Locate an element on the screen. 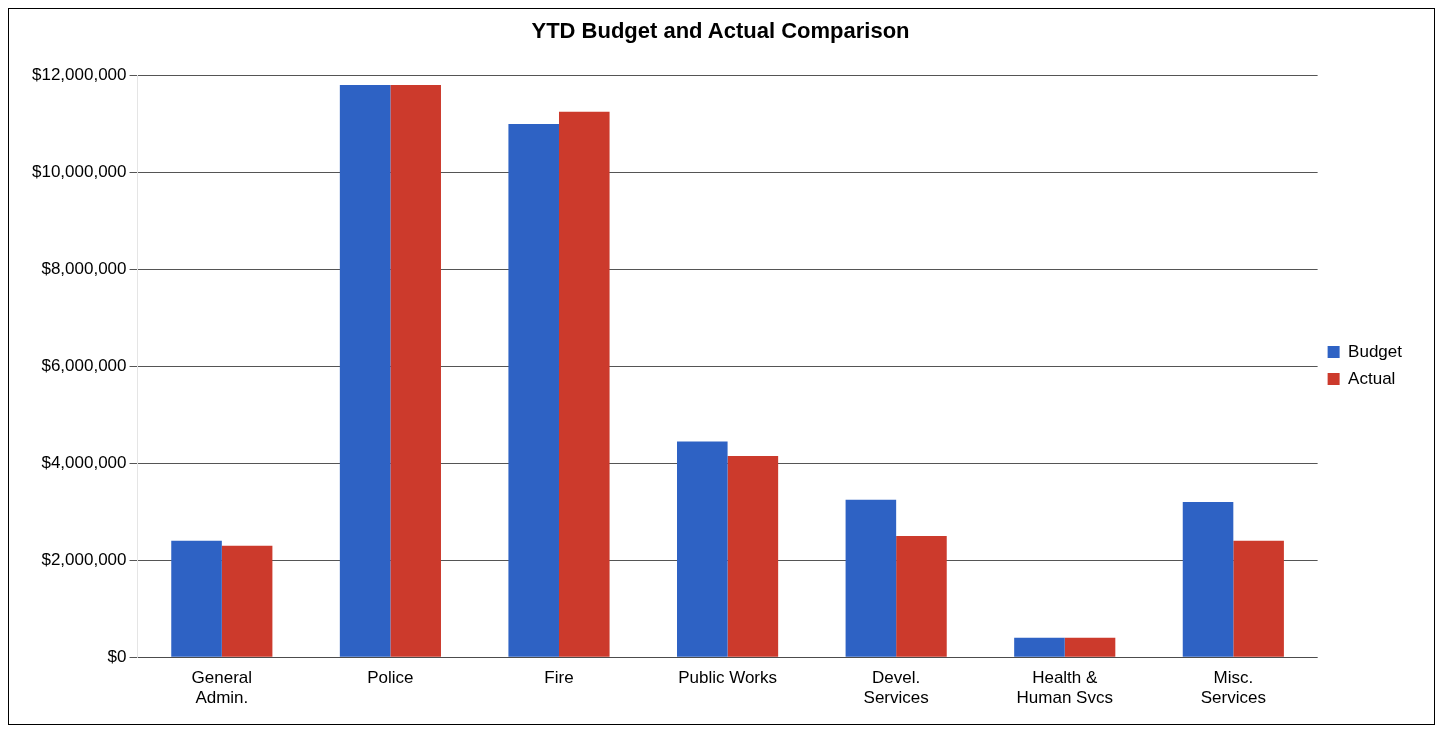 The width and height of the screenshot is (1445, 738). y-tick-label: $4,000,000 is located at coordinates (84, 462).